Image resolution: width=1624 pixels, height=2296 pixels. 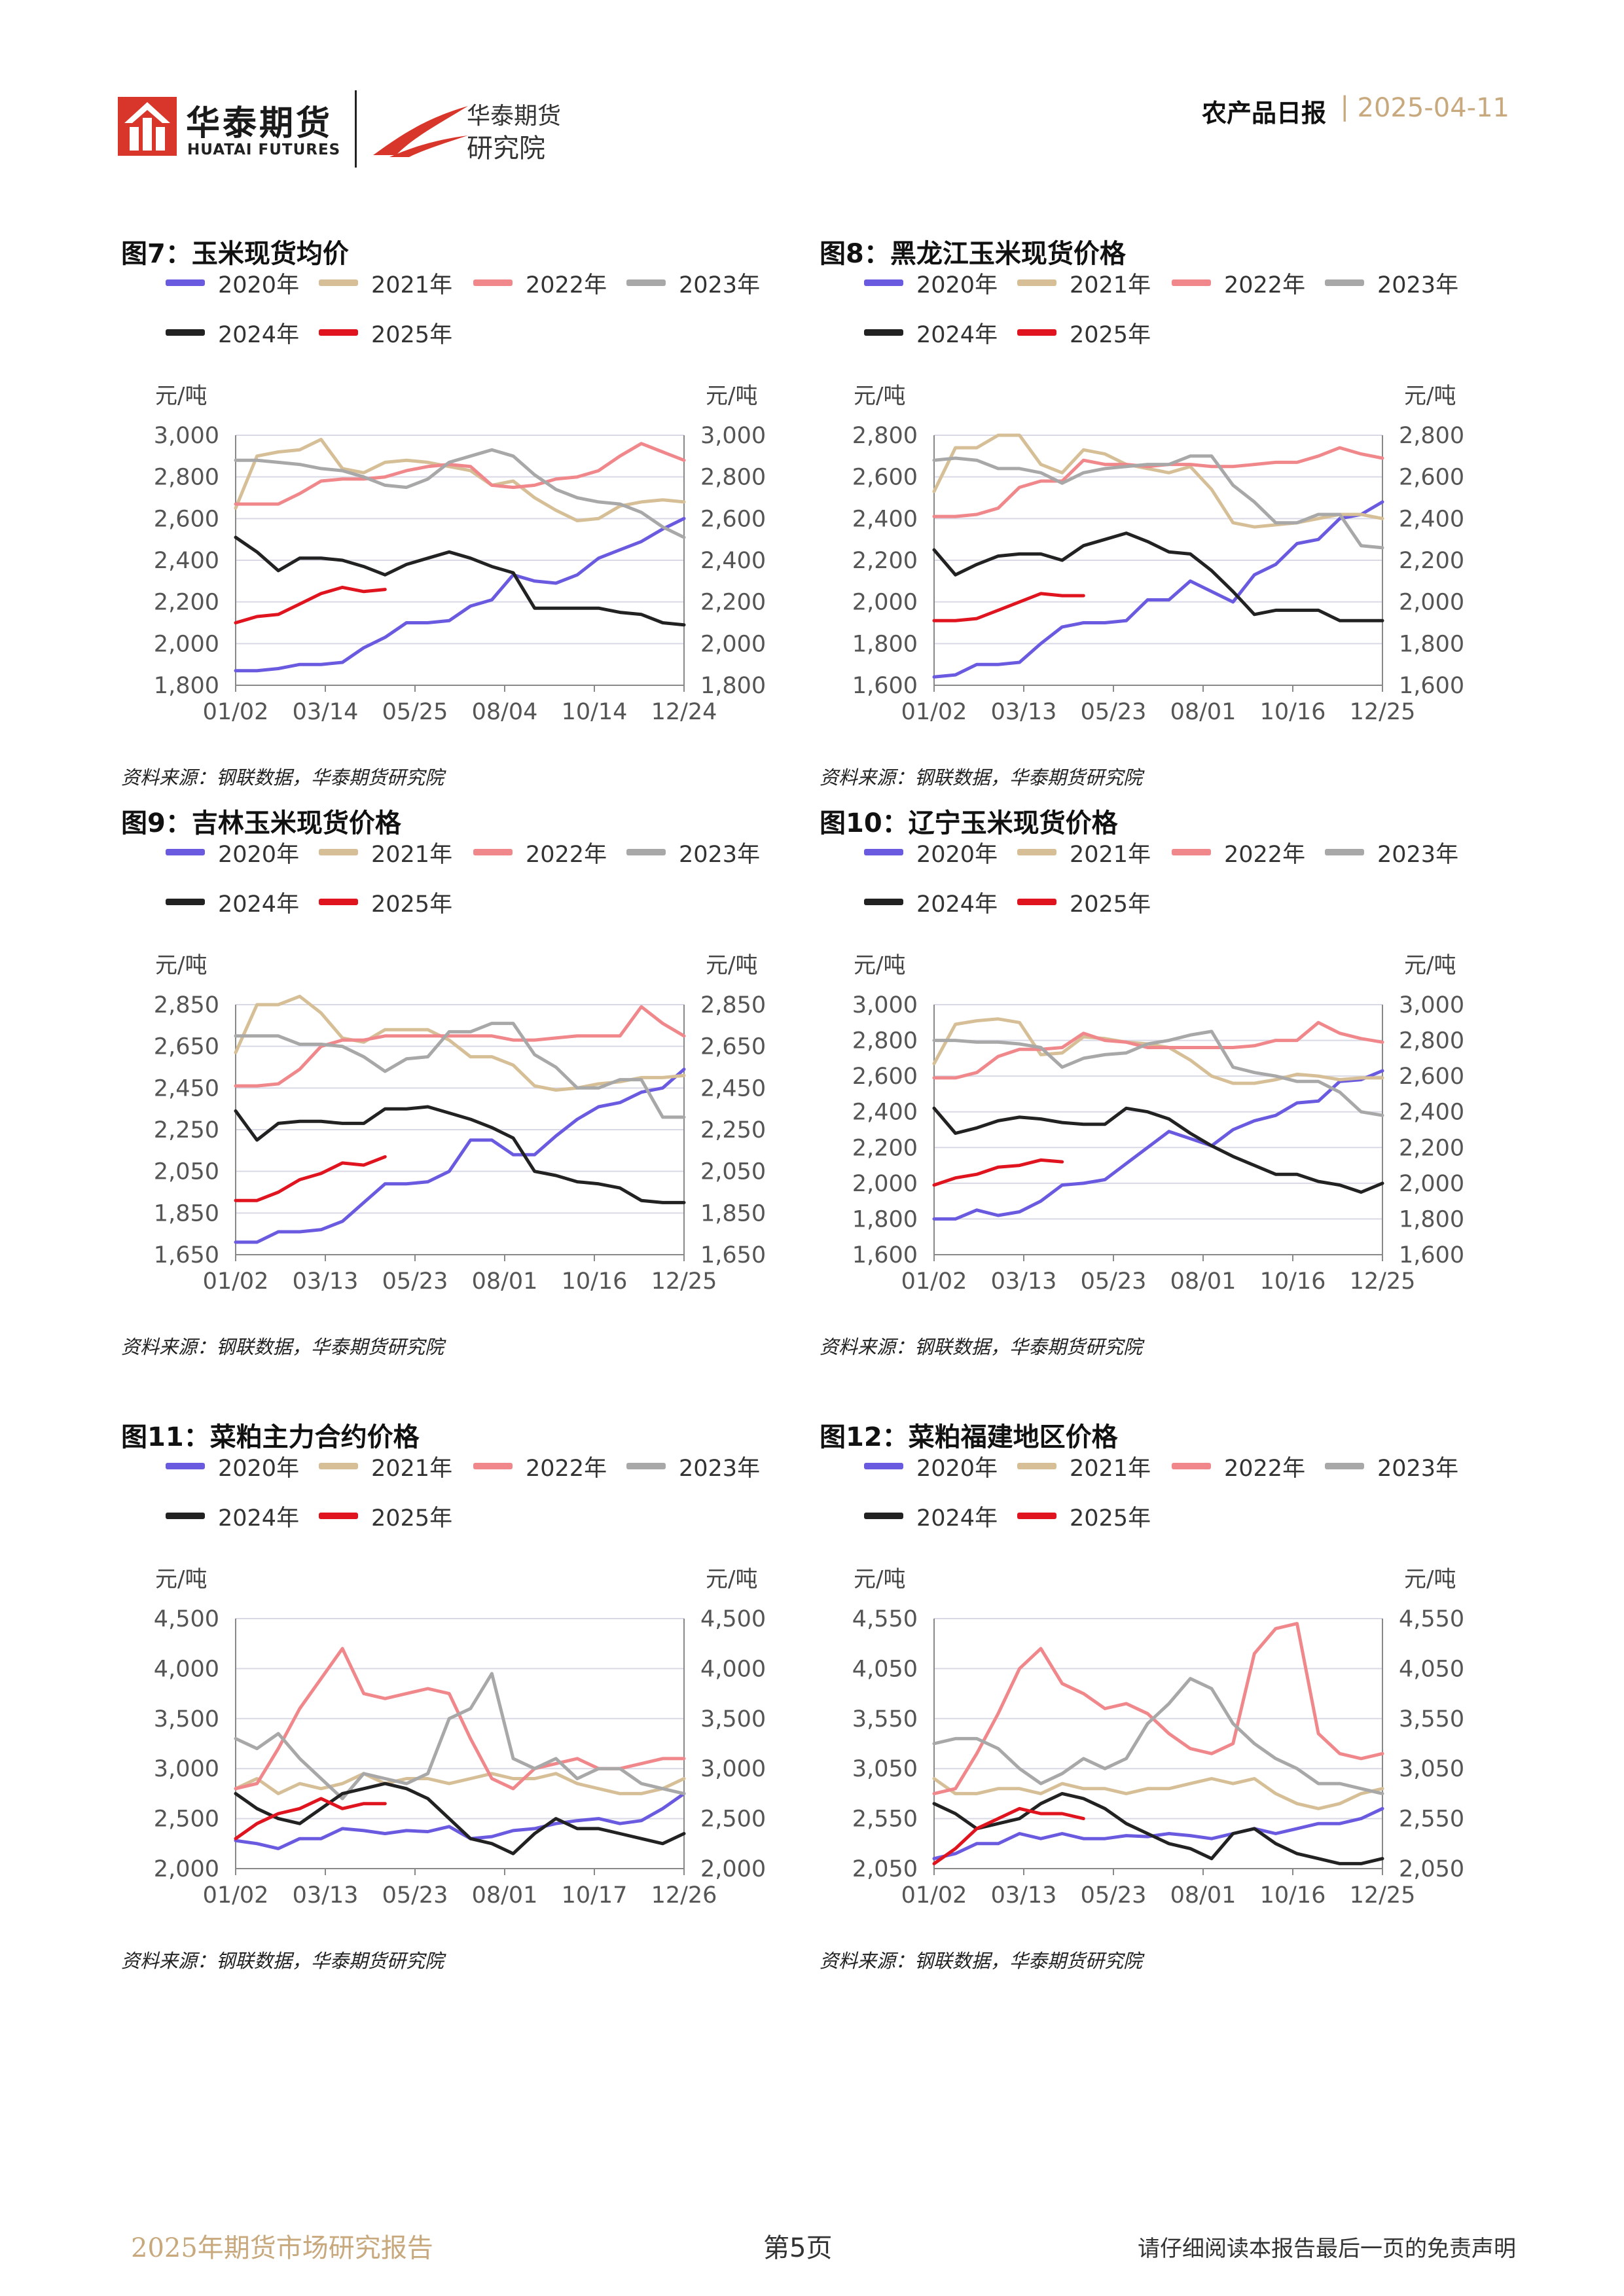 What do you see at coordinates (733, 1619) in the screenshot?
I see `y-tick-label-right: 4,500` at bounding box center [733, 1619].